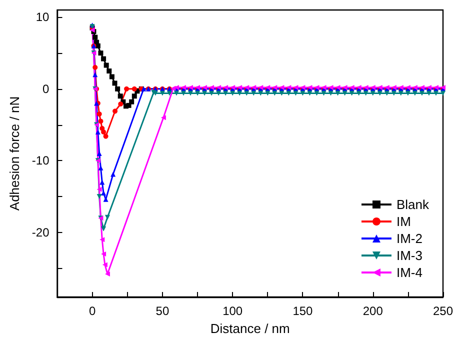  What do you see at coordinates (409, 238) in the screenshot?
I see `legend-label: IM-2` at bounding box center [409, 238].